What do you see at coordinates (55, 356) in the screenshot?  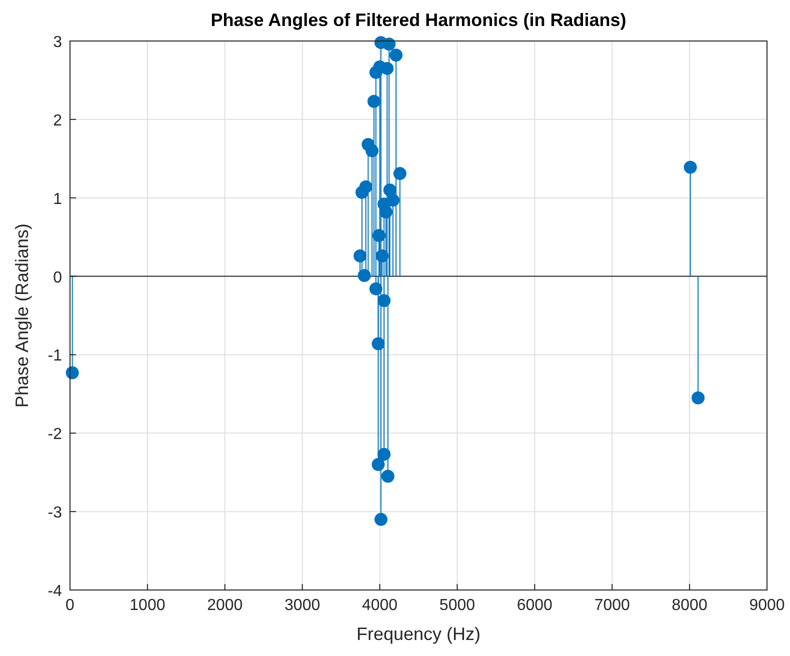 I see `y-tick-label: -1` at bounding box center [55, 356].